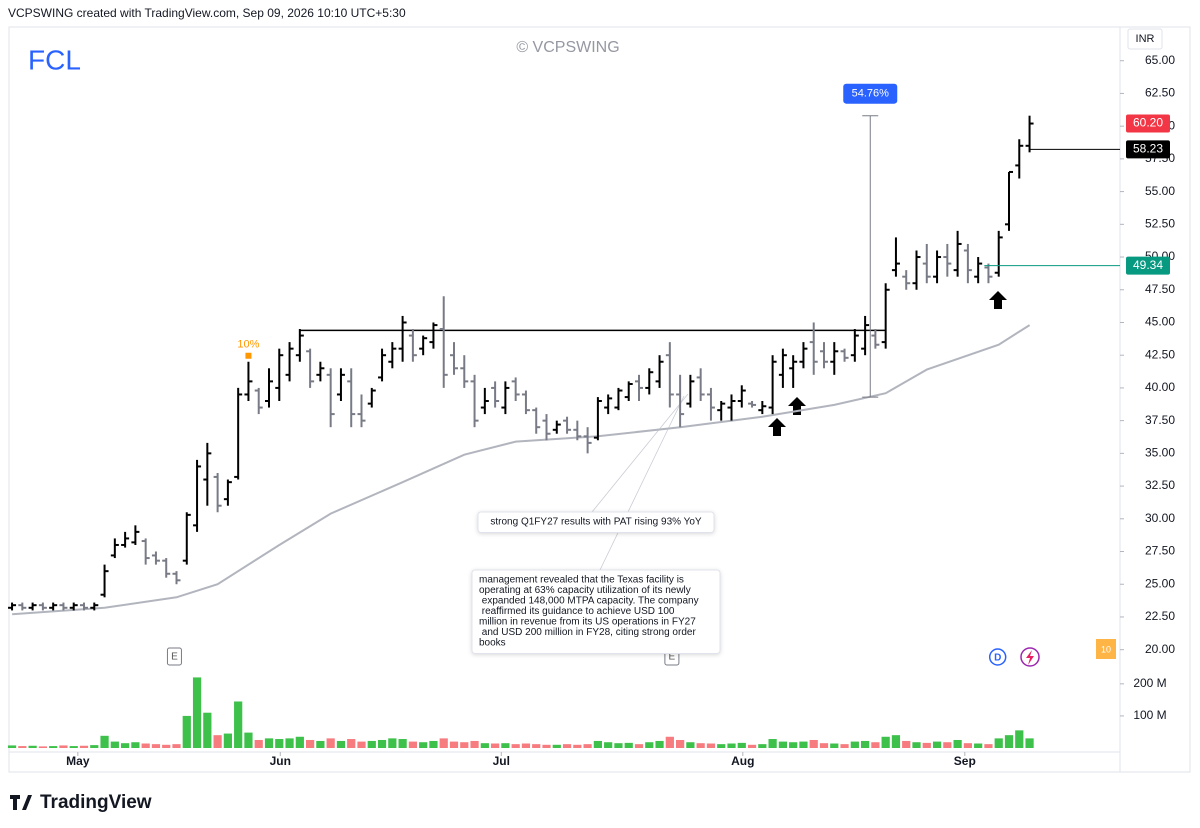 The width and height of the screenshot is (1200, 828). I want to click on flash-icon, so click(1030, 657).